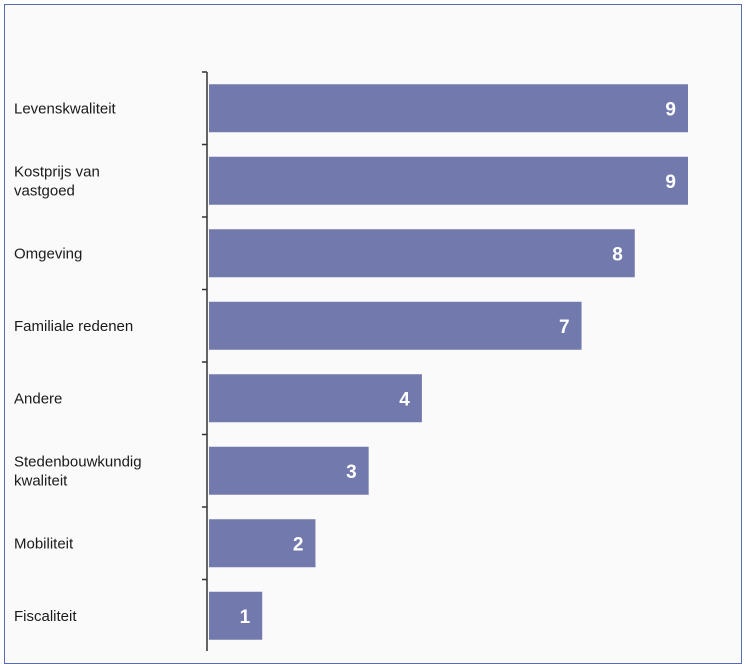 The height and width of the screenshot is (664, 746). I want to click on category-label-1: Levenskwaliteit, so click(65, 108).